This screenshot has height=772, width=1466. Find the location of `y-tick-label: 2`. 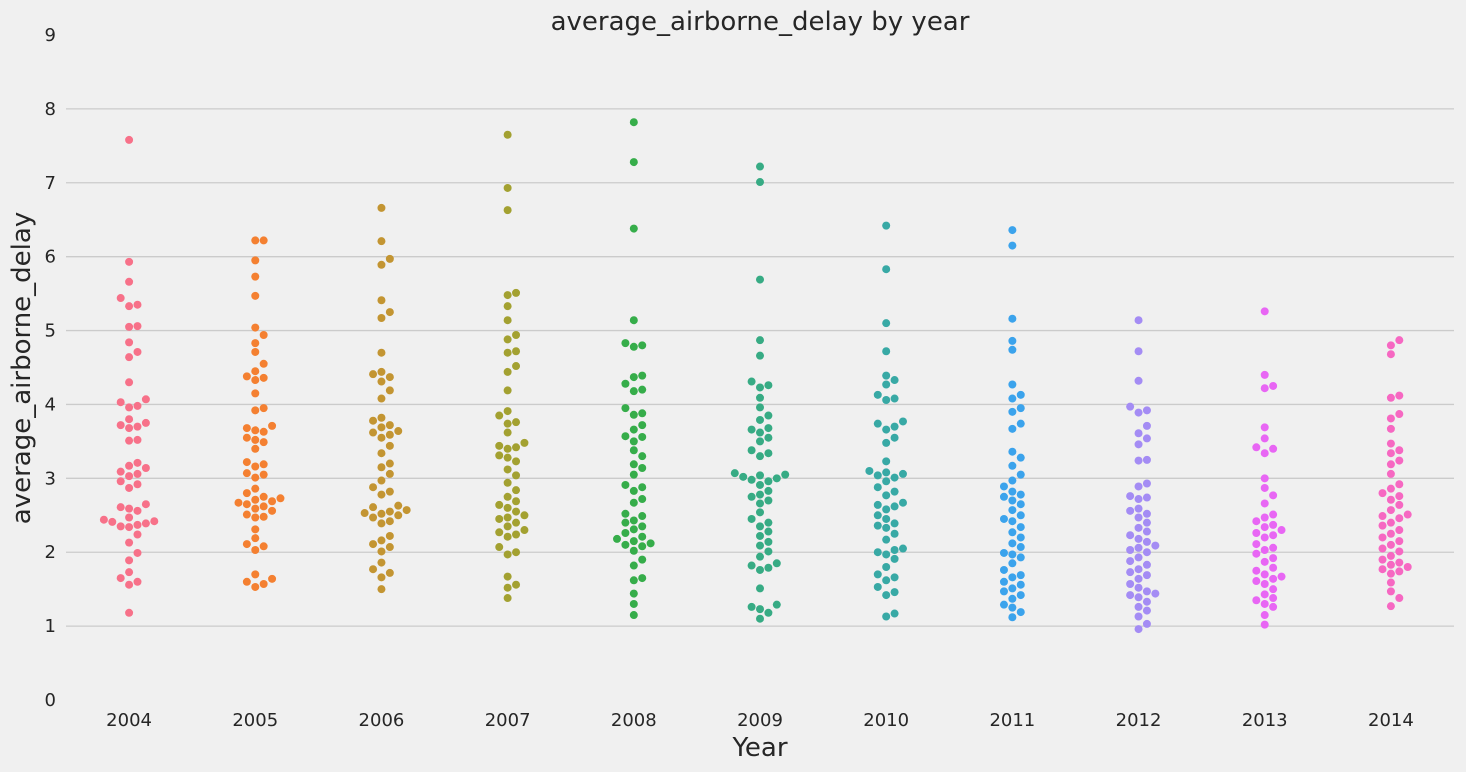

y-tick-label: 2 is located at coordinates (50, 552).